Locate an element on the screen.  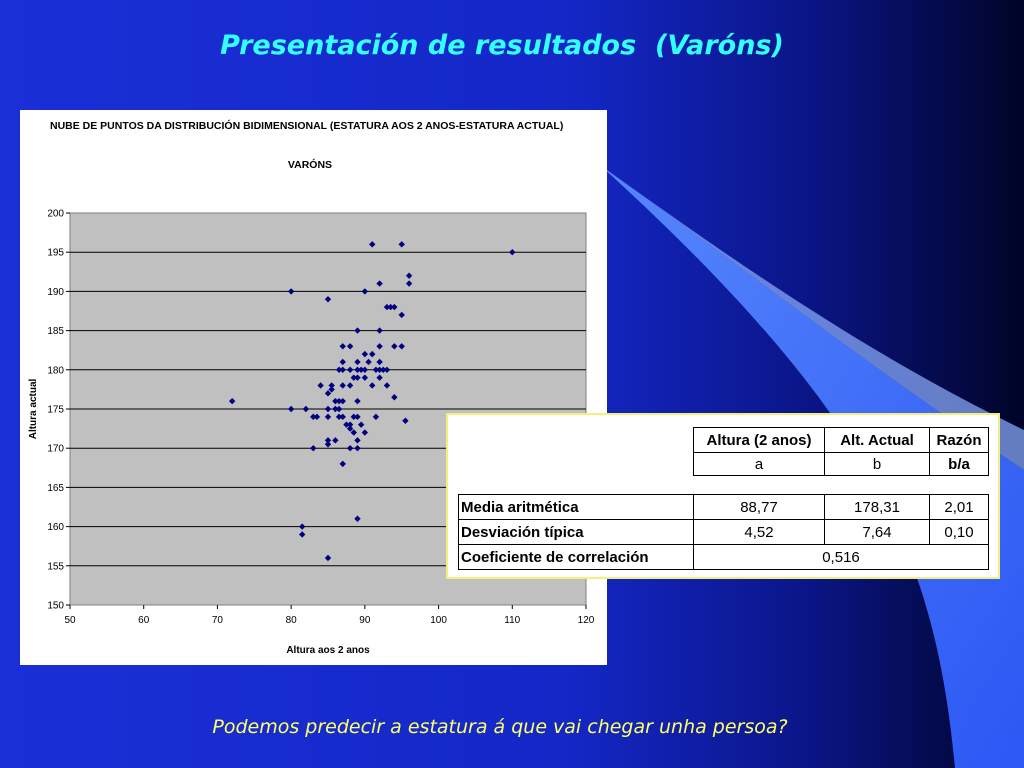
subheader-b: b is located at coordinates (877, 464).